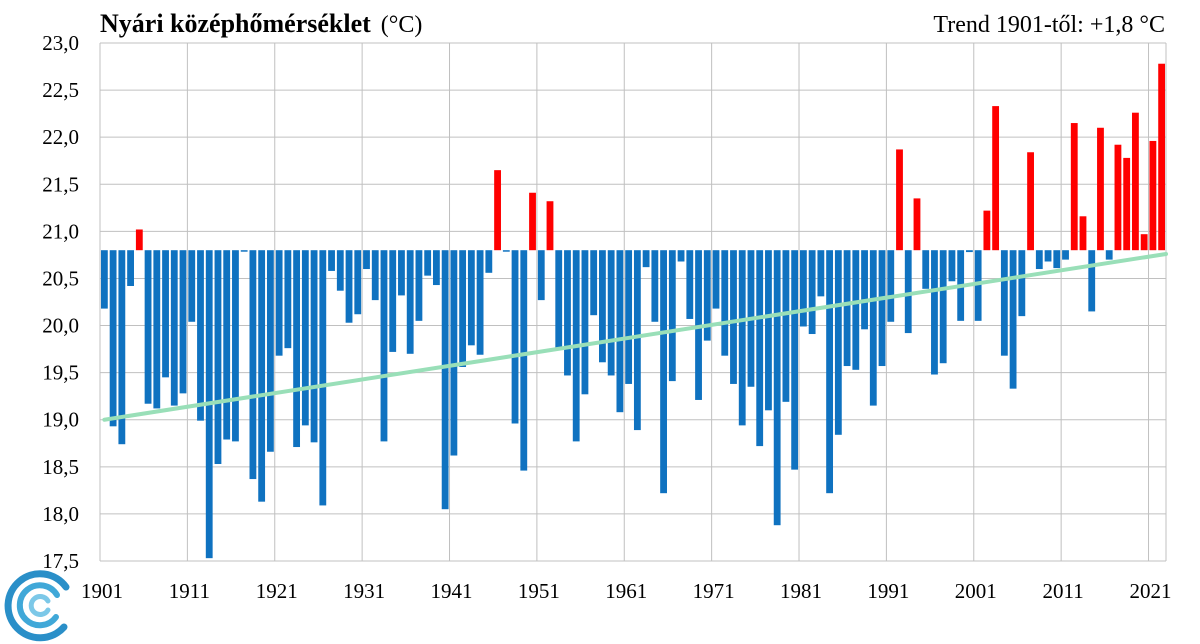  What do you see at coordinates (37, 606) in the screenshot?
I see `swirl-logo-icon` at bounding box center [37, 606].